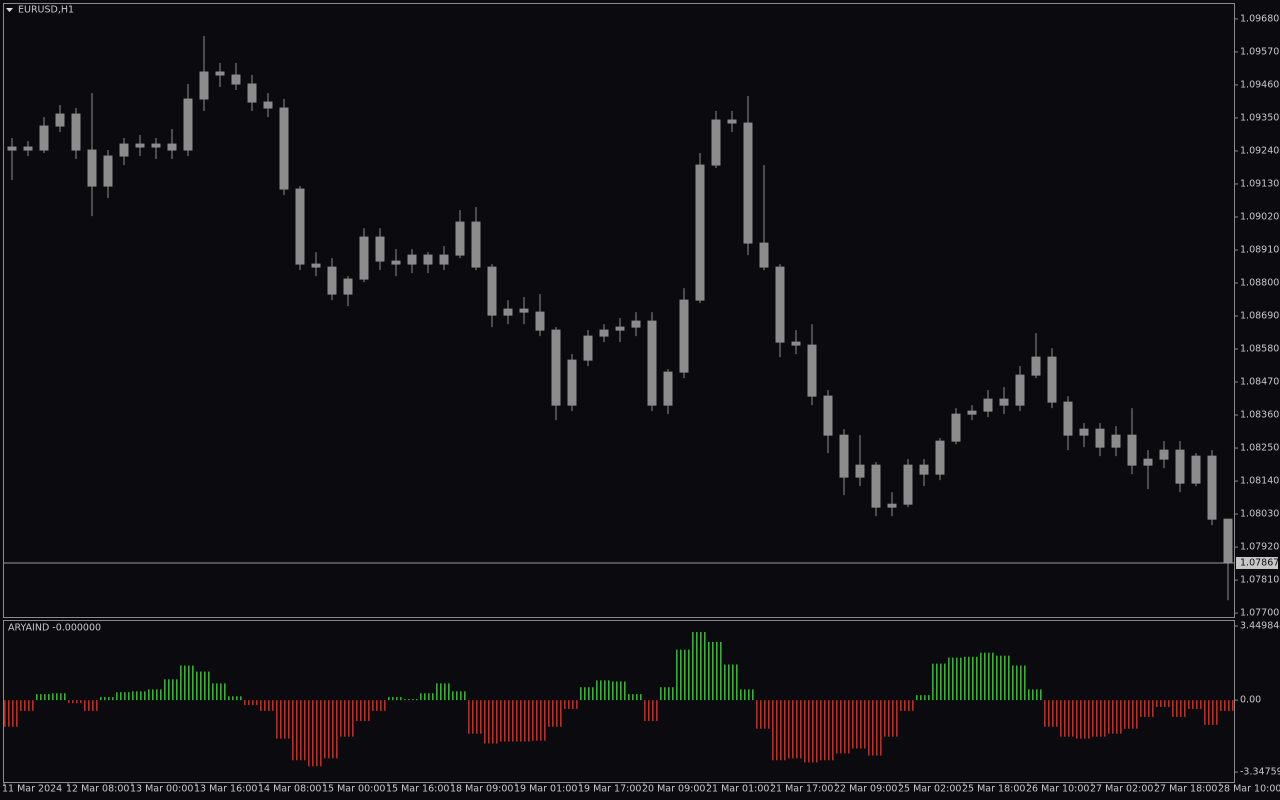 This screenshot has width=1280, height=800. Describe the element at coordinates (737, 789) in the screenshot. I see `x-tick-label: 21 Mar 01:00` at that location.